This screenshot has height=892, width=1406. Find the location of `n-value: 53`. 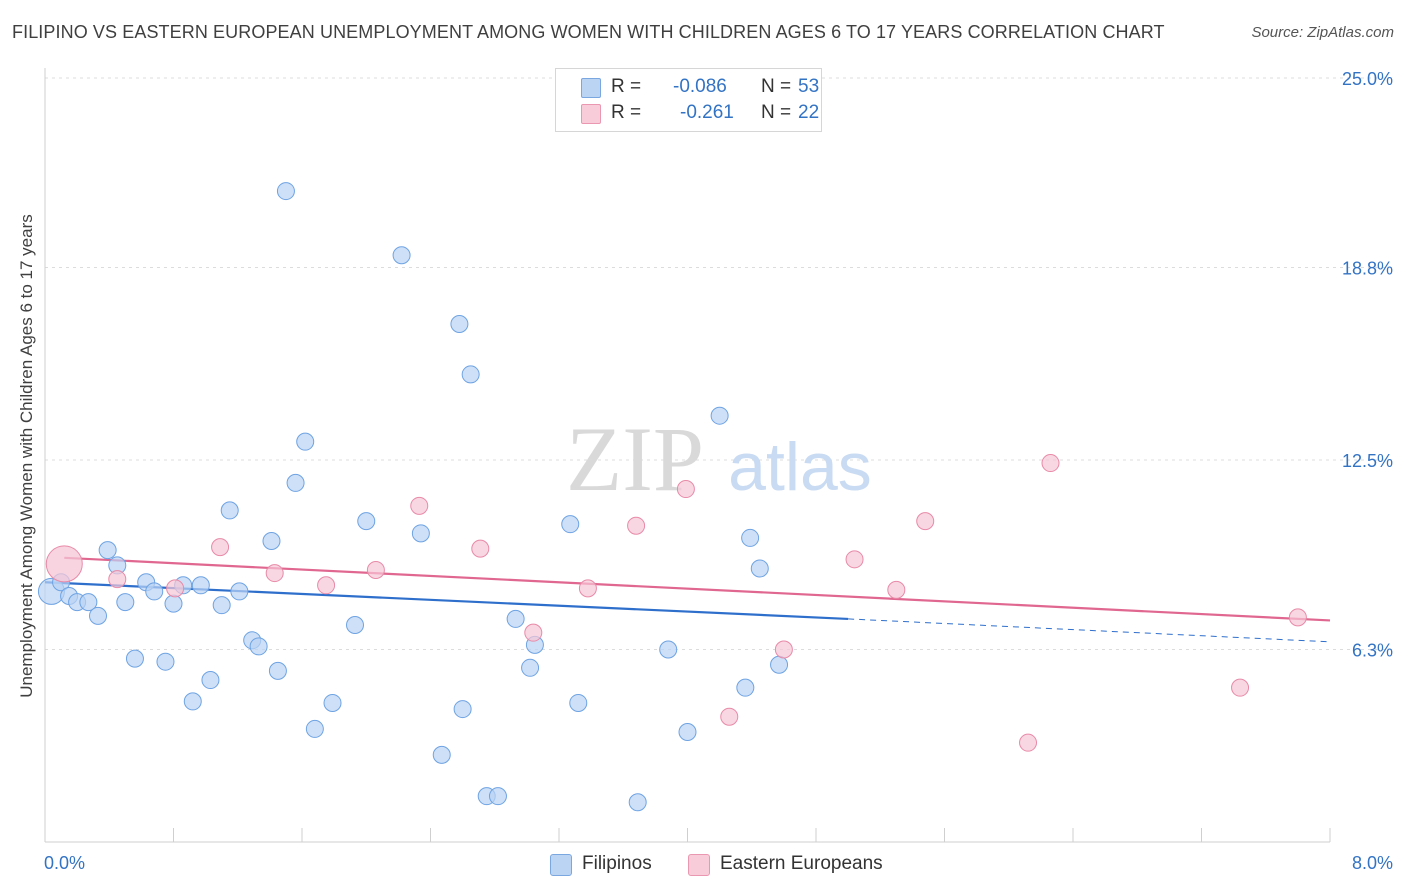

n-value: 53 is located at coordinates (809, 86).